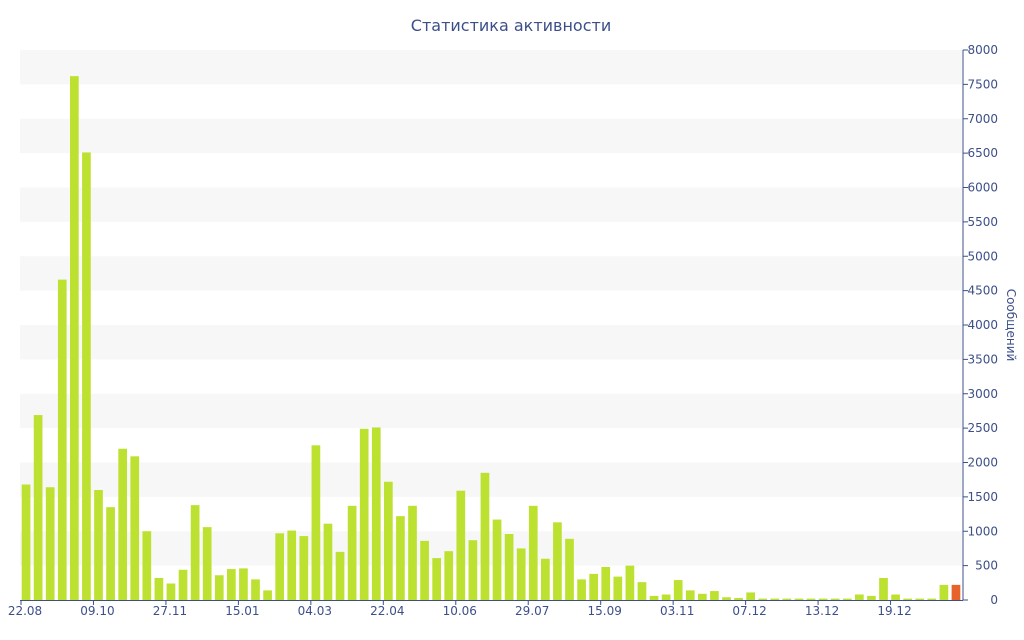 Image resolution: width=1024 pixels, height=640 pixels. What do you see at coordinates (97, 611) in the screenshot?
I see `x-tick-label: 09.10` at bounding box center [97, 611].